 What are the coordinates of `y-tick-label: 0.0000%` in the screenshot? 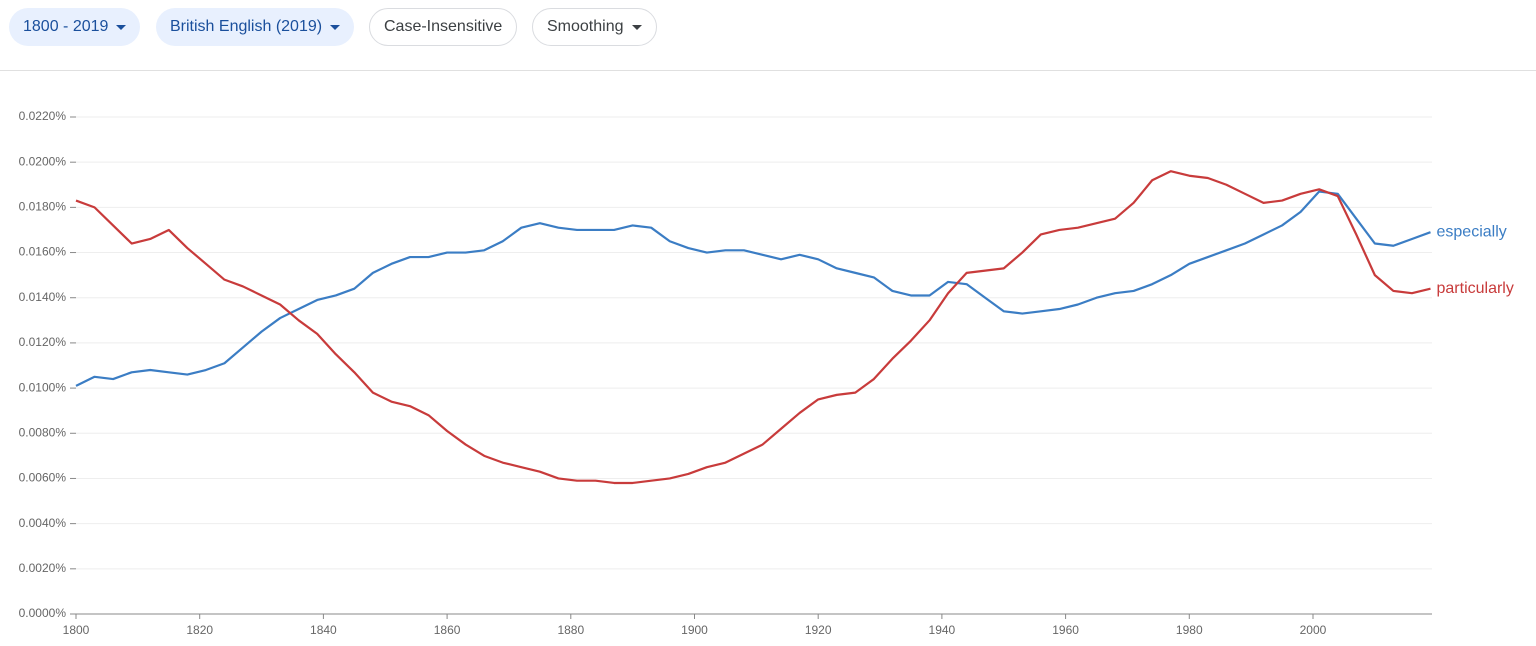 It's located at (43, 613).